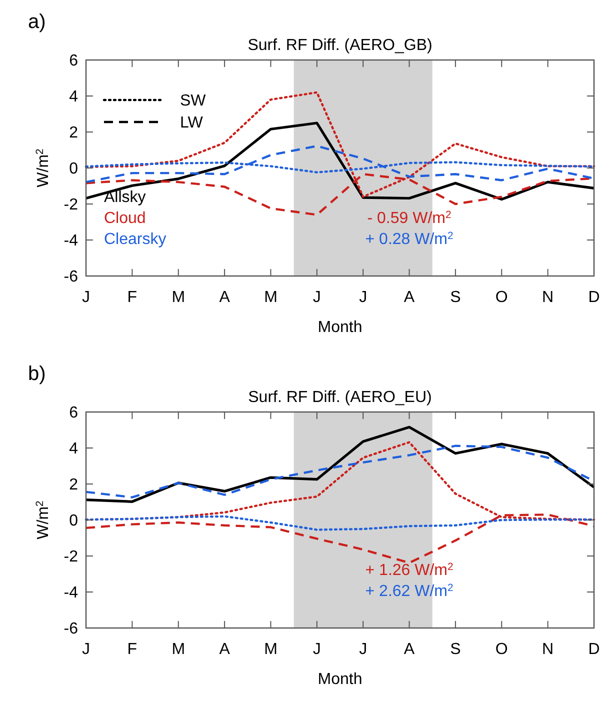 The height and width of the screenshot is (721, 611). What do you see at coordinates (409, 570) in the screenshot?
I see `annotation: + 1.26 W/m$^{2}$` at bounding box center [409, 570].